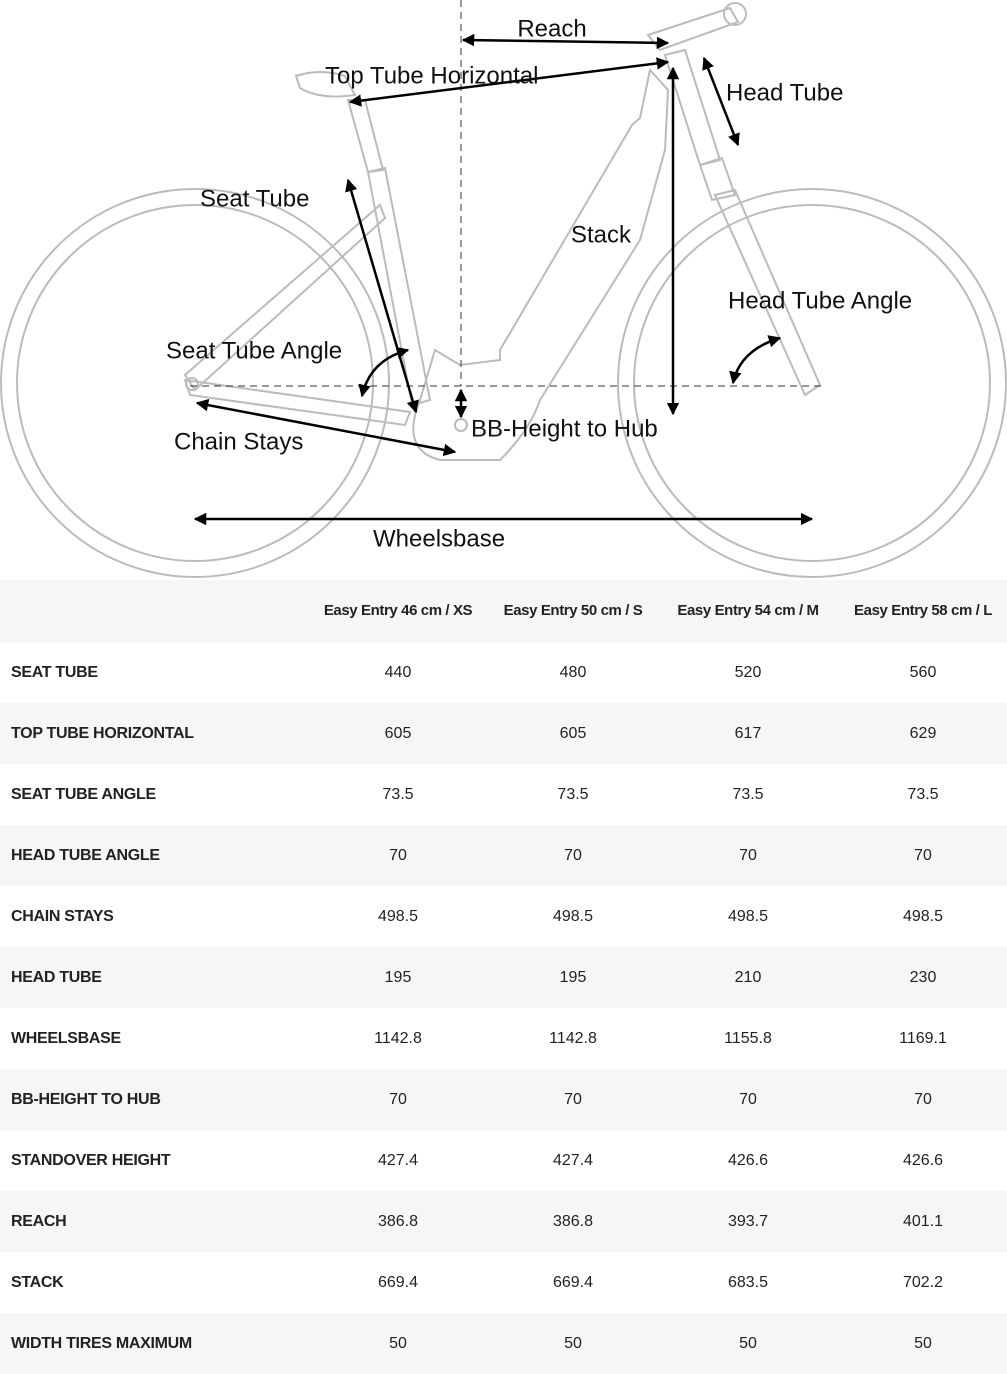 Image resolution: width=1007 pixels, height=1374 pixels. Describe the element at coordinates (254, 350) in the screenshot. I see `diagram-label: Seat Tube Angle` at that location.